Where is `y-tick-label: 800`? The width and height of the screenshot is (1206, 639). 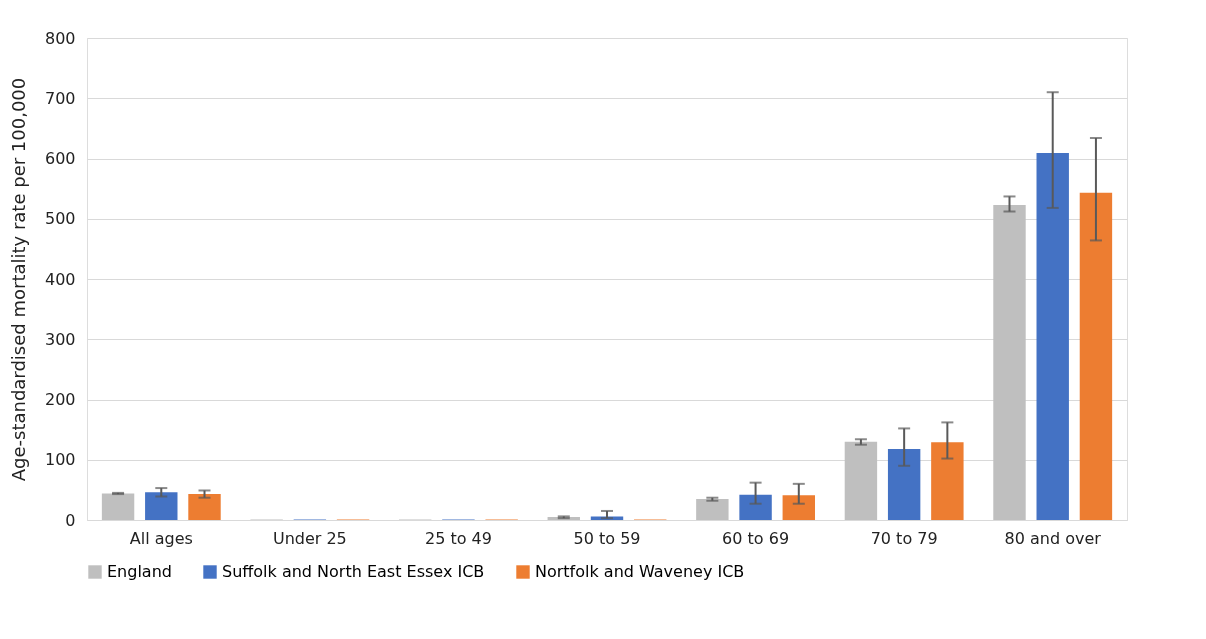
y-tick-label: 800 is located at coordinates (60, 38).